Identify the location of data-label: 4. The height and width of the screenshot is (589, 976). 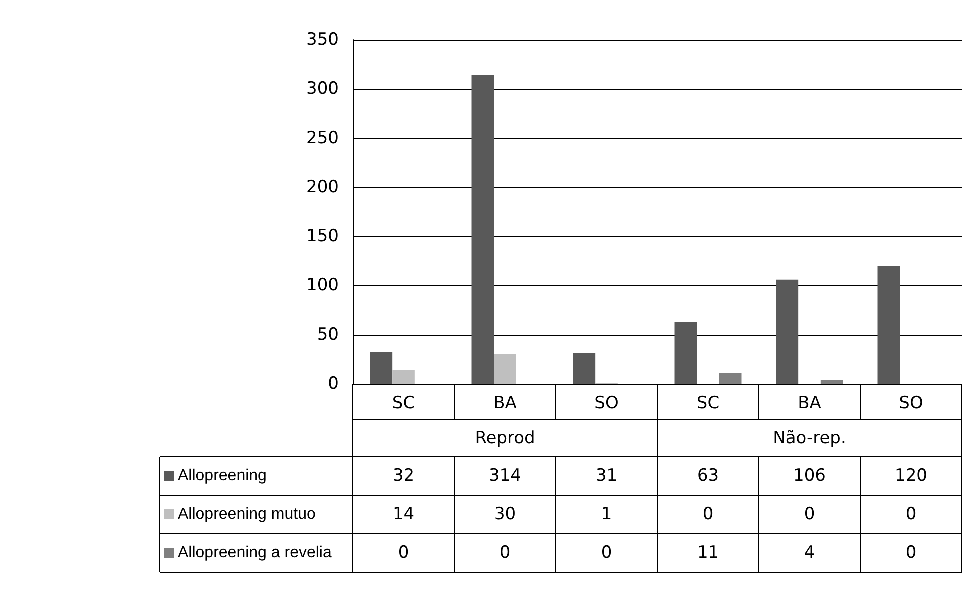
(810, 553).